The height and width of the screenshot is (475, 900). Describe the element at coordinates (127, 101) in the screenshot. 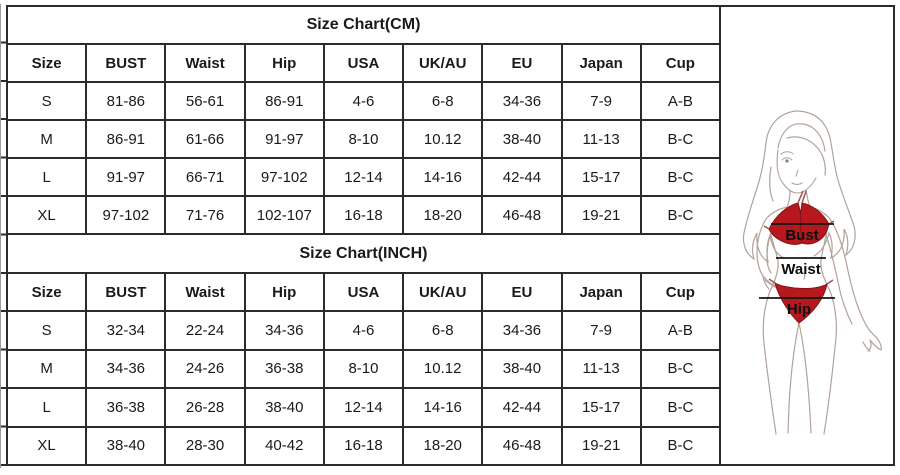

I see `value-cell: 81-86` at that location.